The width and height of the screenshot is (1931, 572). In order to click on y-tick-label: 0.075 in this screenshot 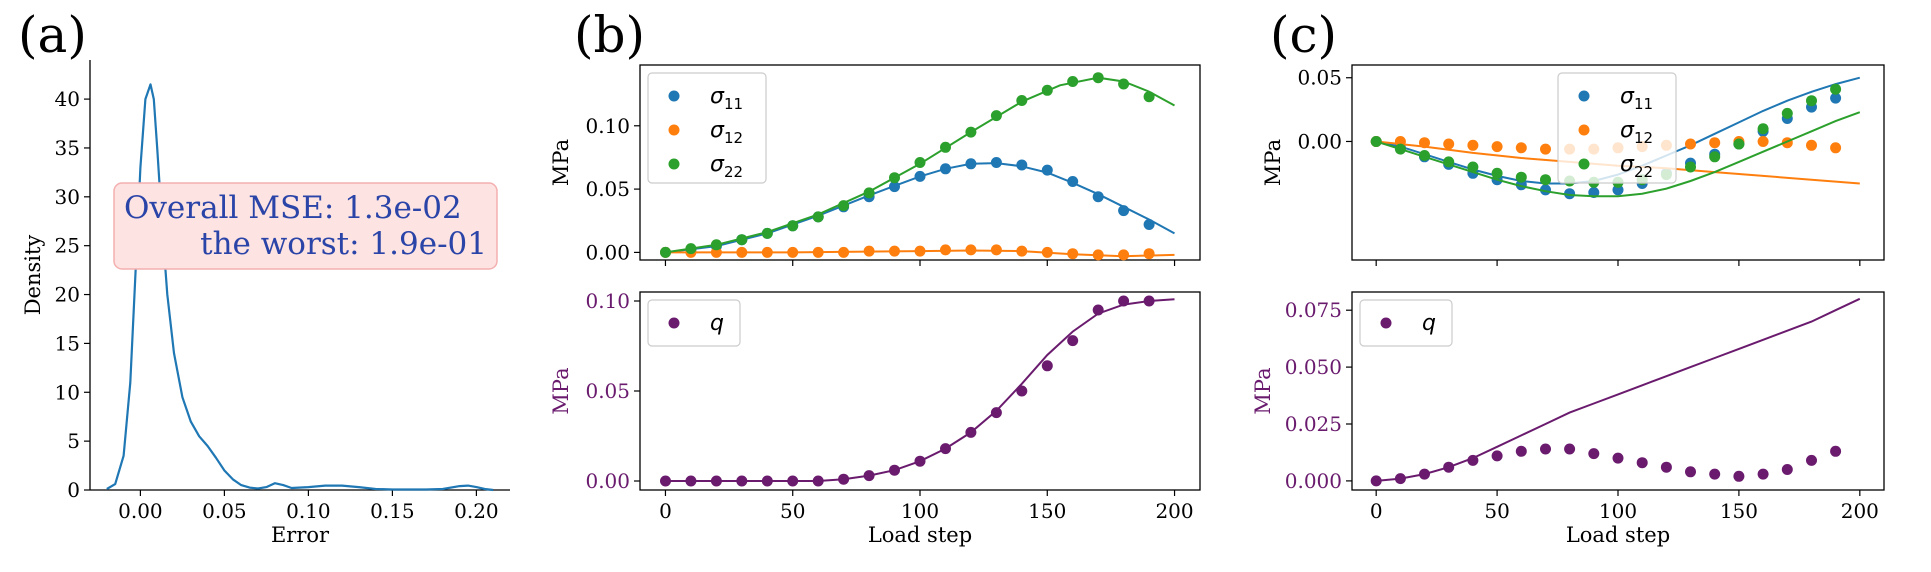, I will do `click(1313, 310)`.